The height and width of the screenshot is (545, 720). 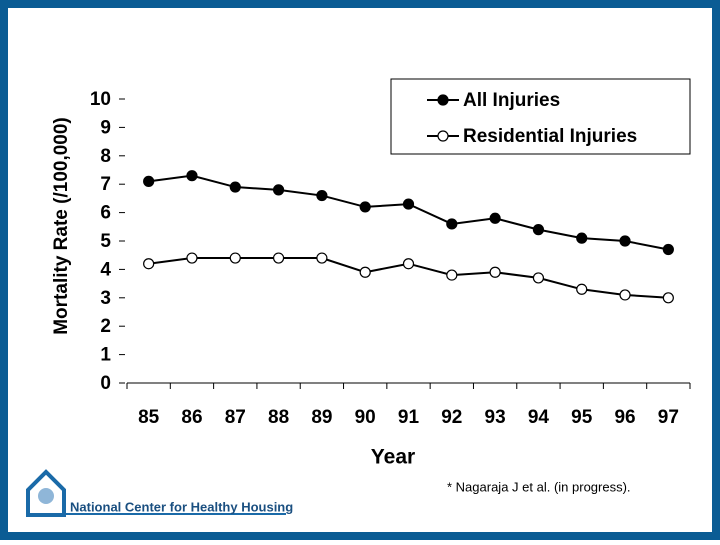 What do you see at coordinates (582, 417) in the screenshot?
I see `x-tick-label: 95` at bounding box center [582, 417].